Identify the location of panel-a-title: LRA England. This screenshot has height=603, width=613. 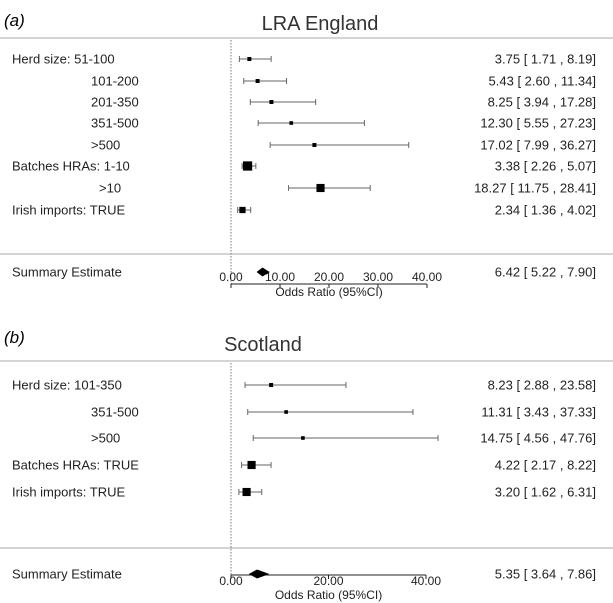
(320, 24).